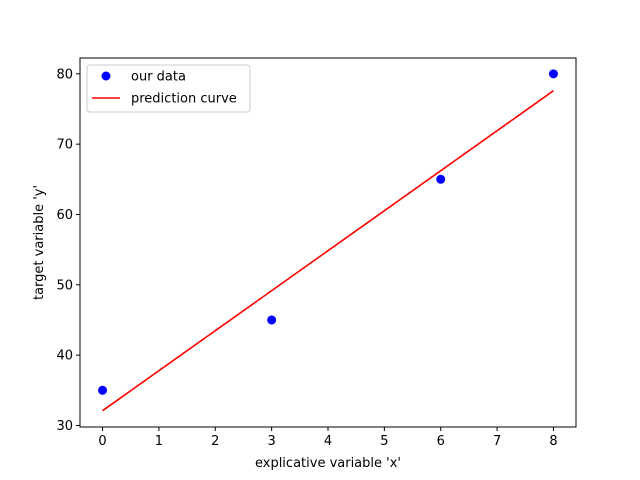 This screenshot has height=480, width=640. Describe the element at coordinates (441, 441) in the screenshot. I see `x-tick-label: 6` at that location.